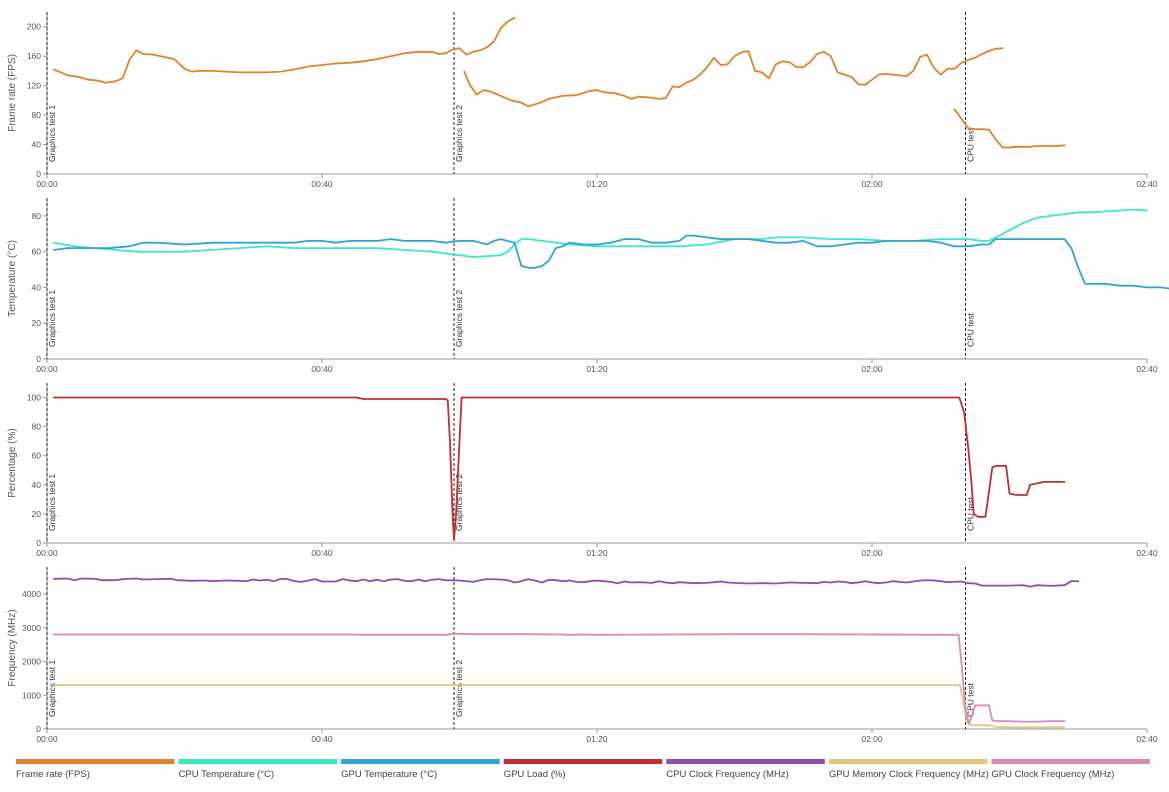 Image resolution: width=1169 pixels, height=792 pixels. What do you see at coordinates (226, 774) in the screenshot?
I see `legend-label: CPU Temperature (°C)` at bounding box center [226, 774].